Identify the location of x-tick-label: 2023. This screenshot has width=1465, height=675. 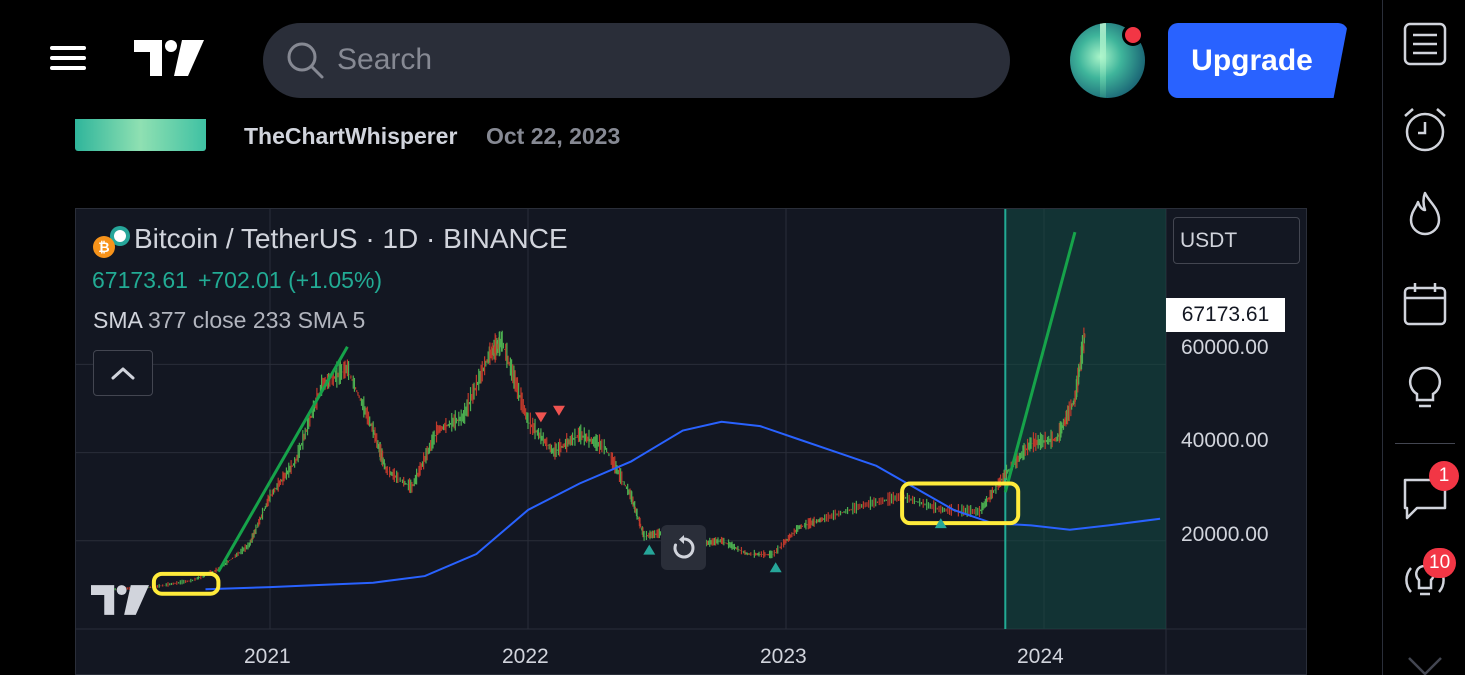
(783, 656).